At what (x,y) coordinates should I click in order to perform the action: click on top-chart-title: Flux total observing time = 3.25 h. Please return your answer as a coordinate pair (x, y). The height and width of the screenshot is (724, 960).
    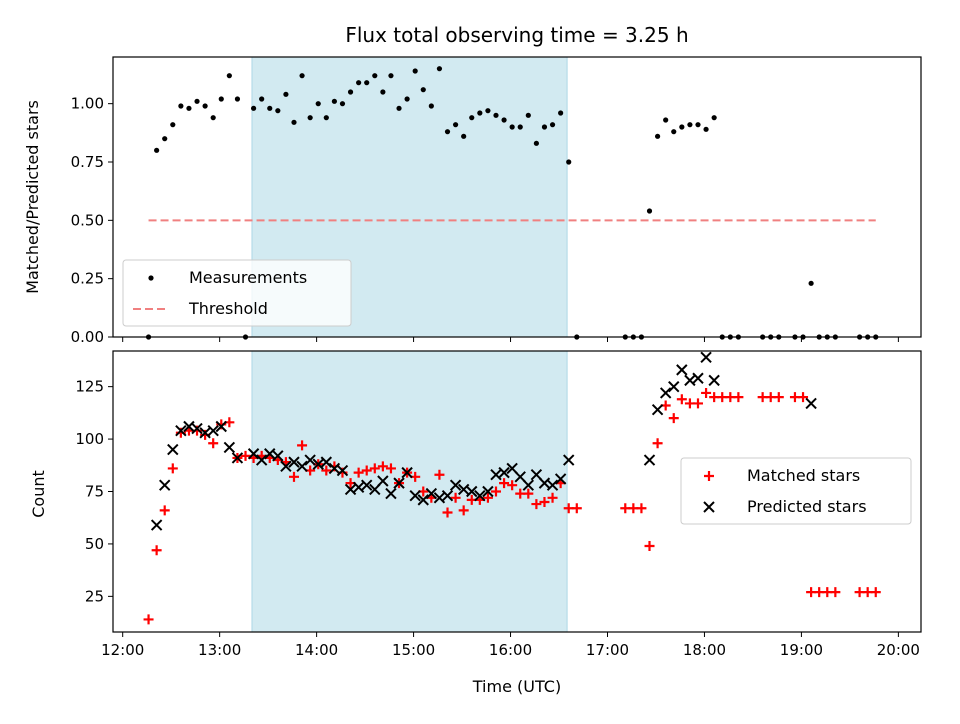
    Looking at the image, I should click on (516, 35).